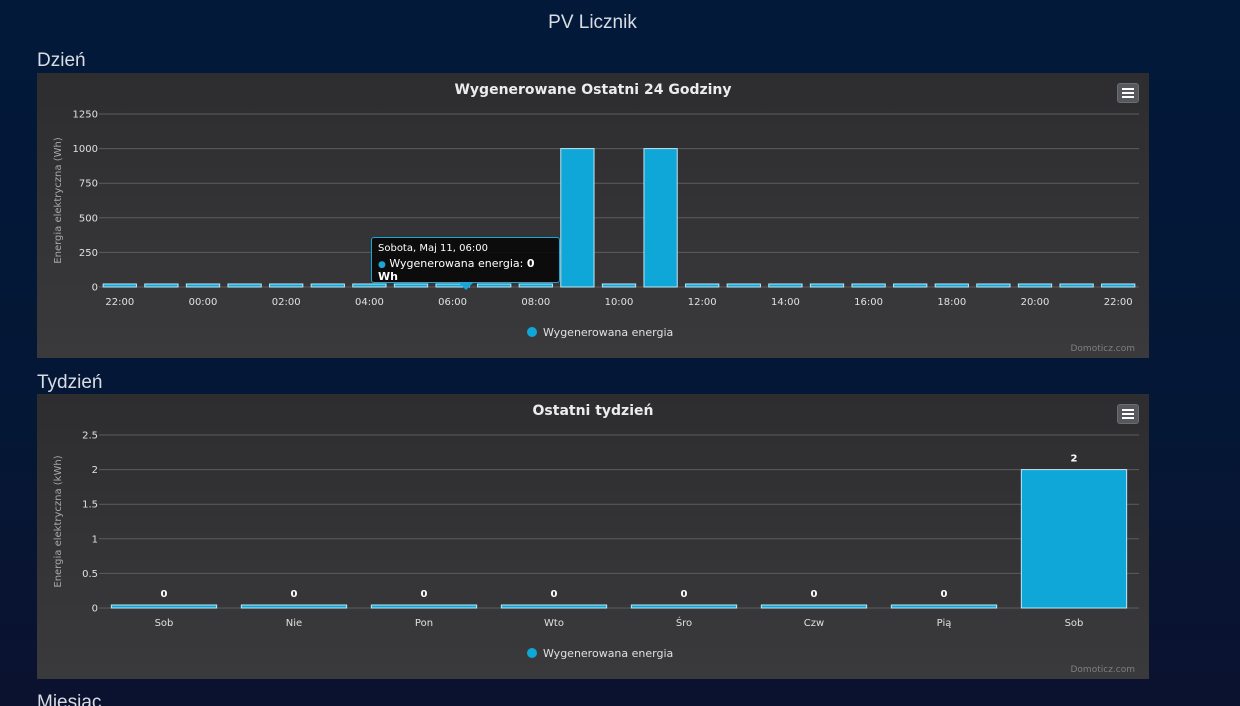 The height and width of the screenshot is (706, 1240). Describe the element at coordinates (458, 263) in the screenshot. I see `tooltip-label: Wygenerowana energia:` at that location.